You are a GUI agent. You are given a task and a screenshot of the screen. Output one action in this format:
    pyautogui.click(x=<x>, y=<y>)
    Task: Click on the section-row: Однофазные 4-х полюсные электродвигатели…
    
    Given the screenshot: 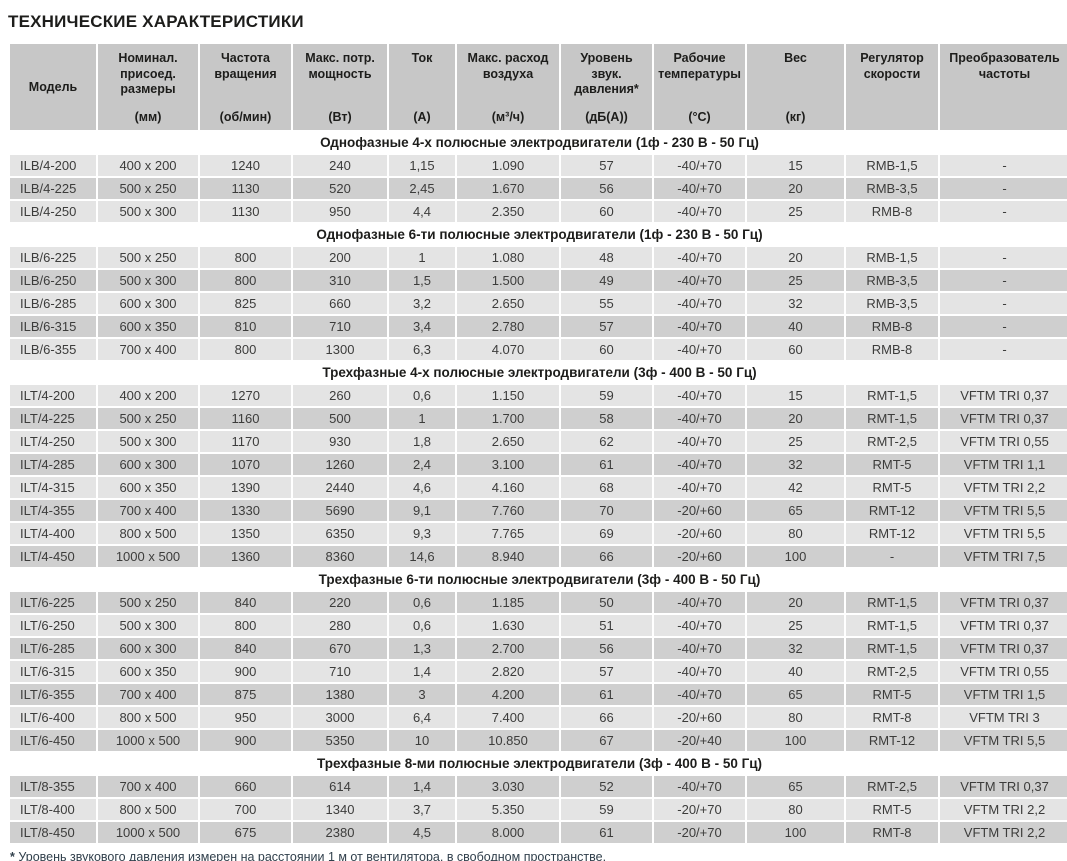 What is the action you would take?
    pyautogui.click(x=538, y=142)
    